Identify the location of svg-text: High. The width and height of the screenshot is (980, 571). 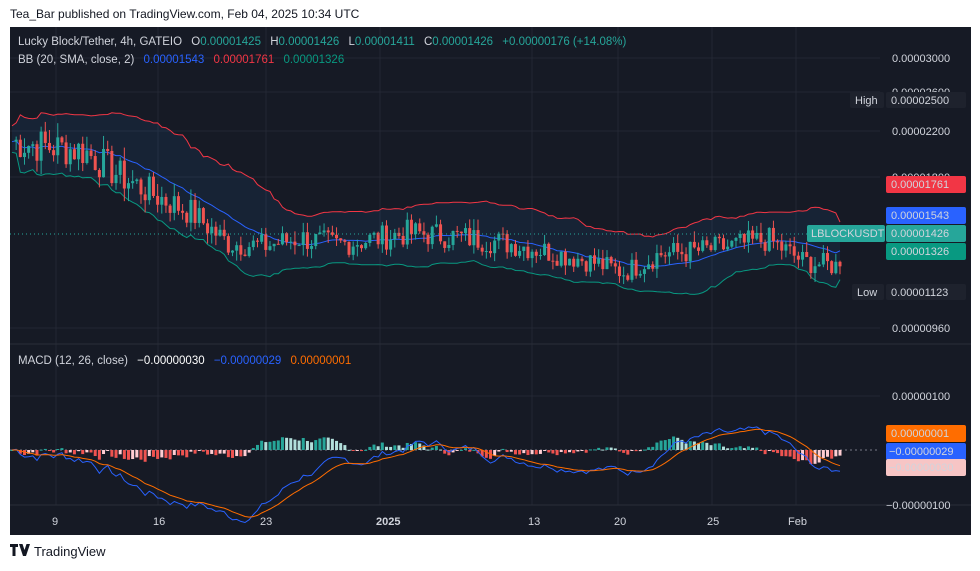
(866, 101).